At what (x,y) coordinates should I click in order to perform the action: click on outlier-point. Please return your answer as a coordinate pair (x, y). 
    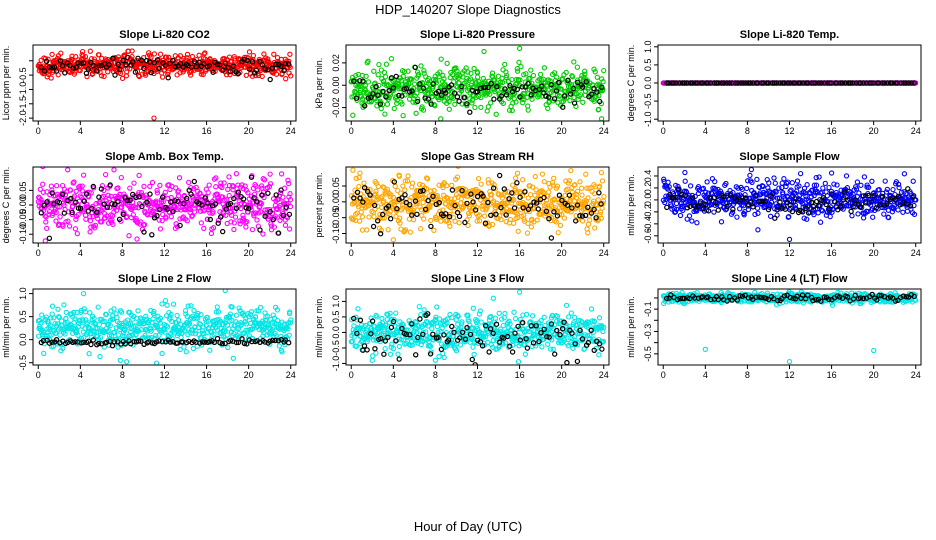
    Looking at the image, I should click on (145, 75).